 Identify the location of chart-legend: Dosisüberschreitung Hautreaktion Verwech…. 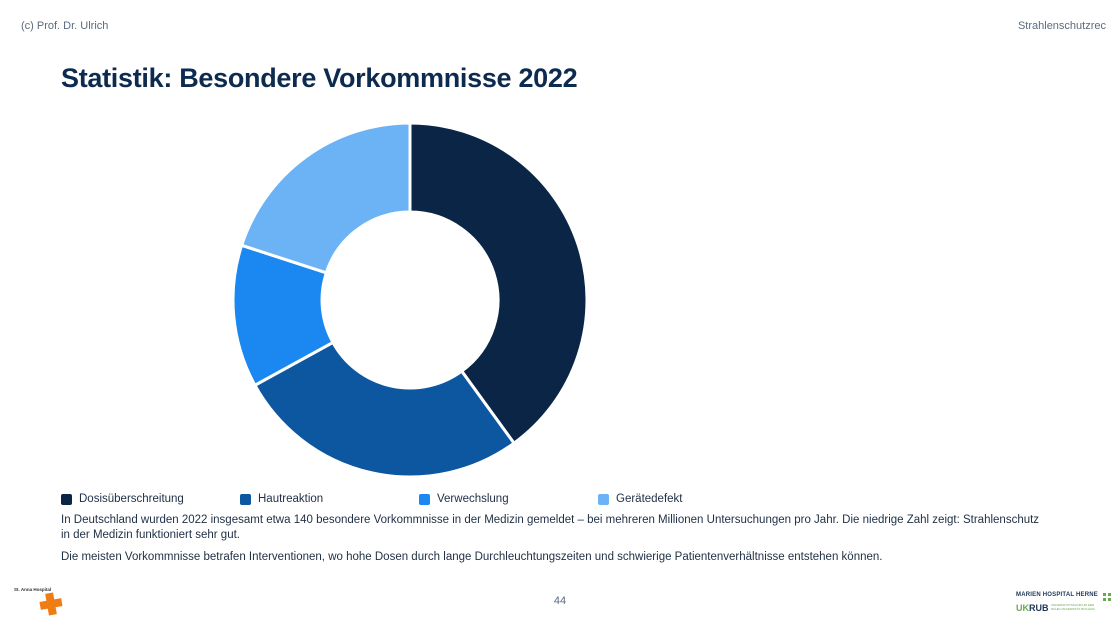
(551, 500).